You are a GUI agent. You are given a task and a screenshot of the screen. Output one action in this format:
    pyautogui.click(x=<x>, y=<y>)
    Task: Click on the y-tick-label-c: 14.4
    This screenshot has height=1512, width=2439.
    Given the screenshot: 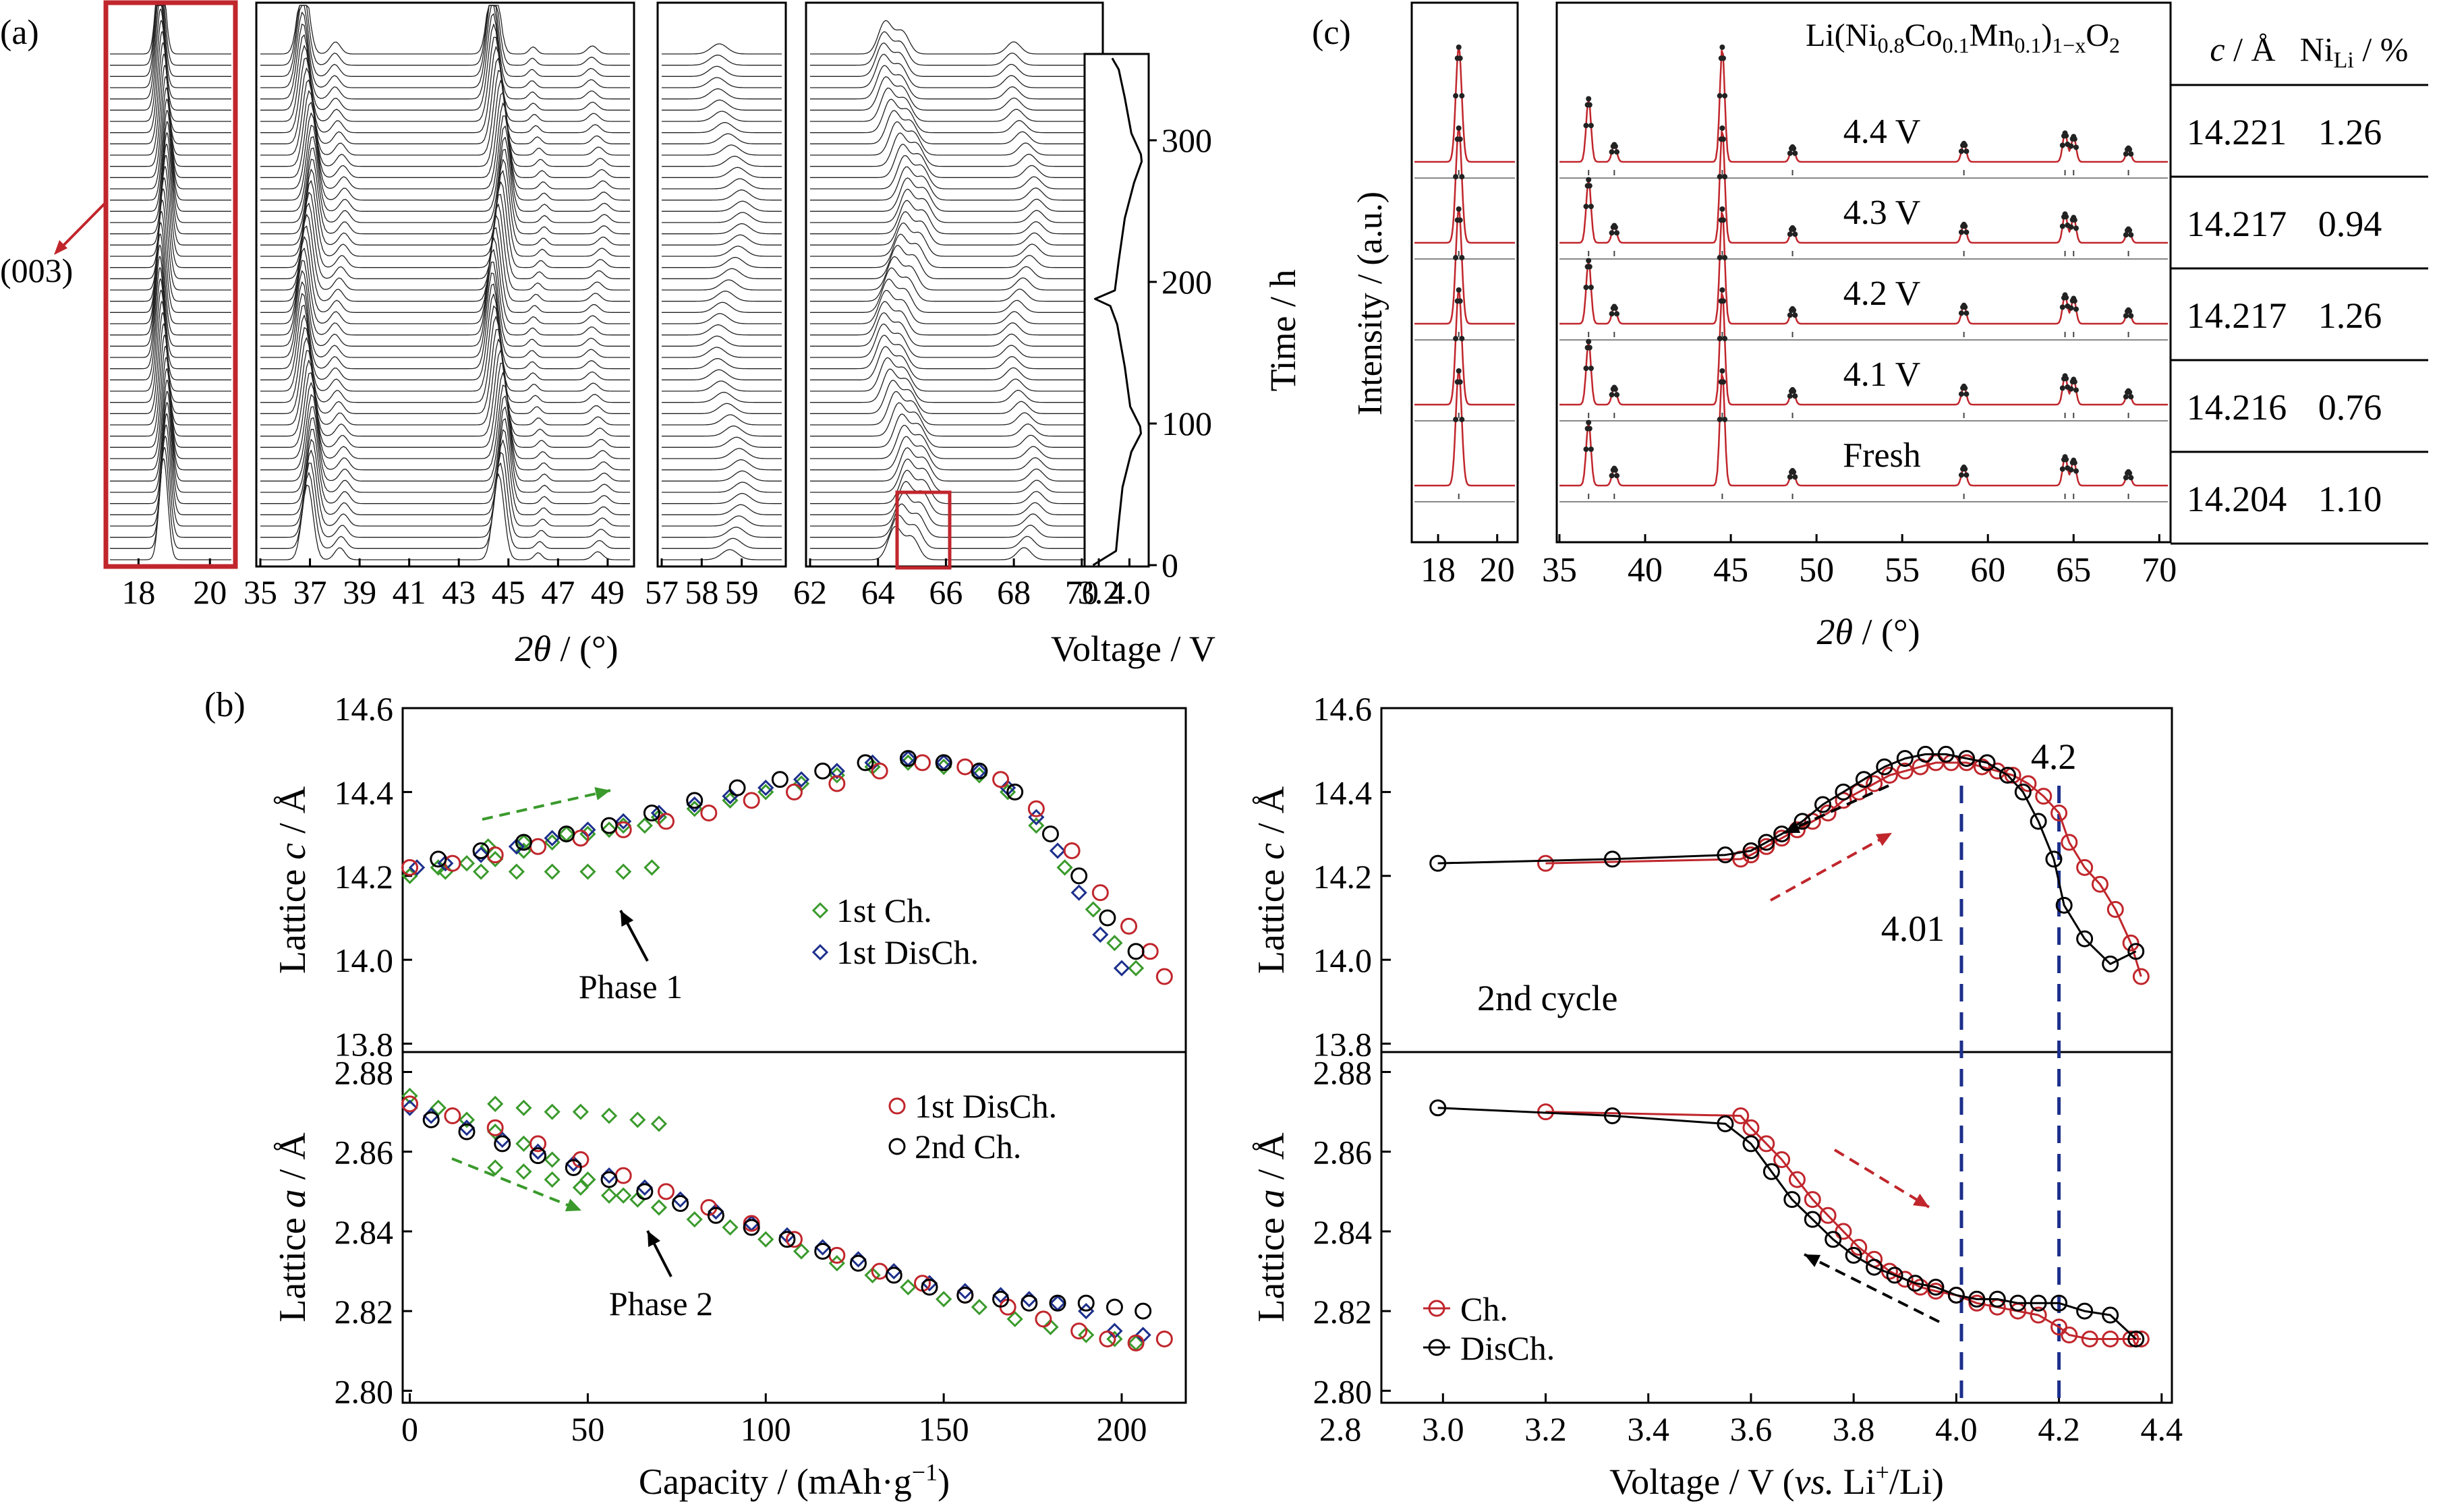 What is the action you would take?
    pyautogui.click(x=1343, y=793)
    